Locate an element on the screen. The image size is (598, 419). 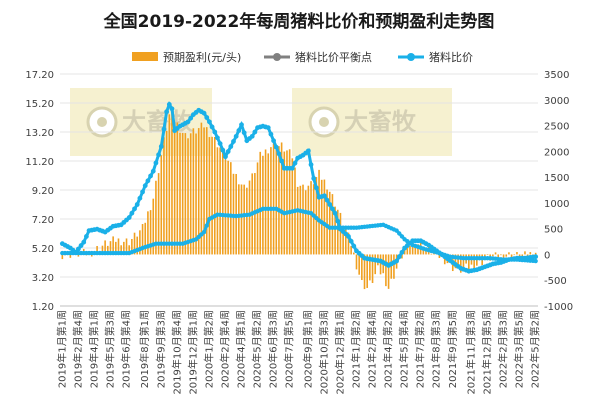
x-tick-label: 2019年8月第1周 is located at coordinates (144, 349).